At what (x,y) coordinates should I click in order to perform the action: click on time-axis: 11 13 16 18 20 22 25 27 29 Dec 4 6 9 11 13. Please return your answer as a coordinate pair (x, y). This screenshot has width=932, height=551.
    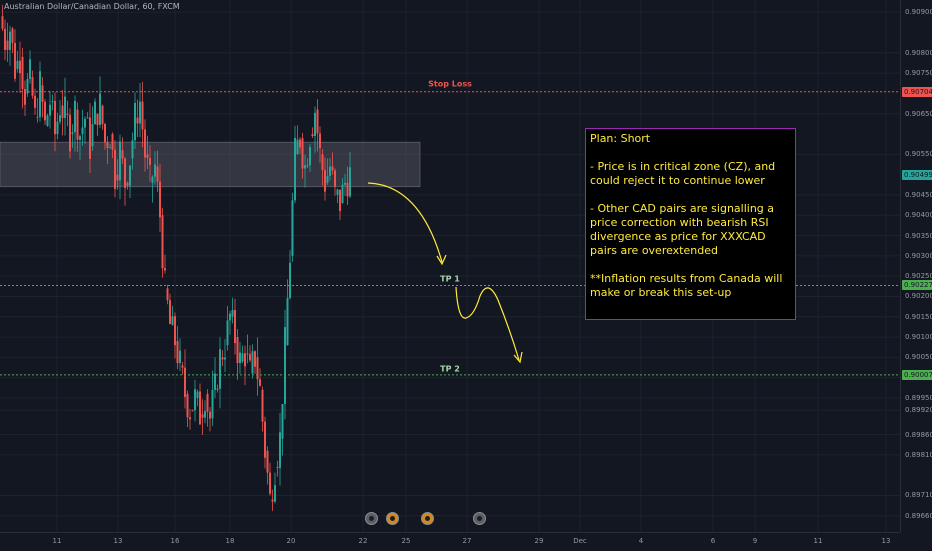
    Looking at the image, I should click on (450, 541).